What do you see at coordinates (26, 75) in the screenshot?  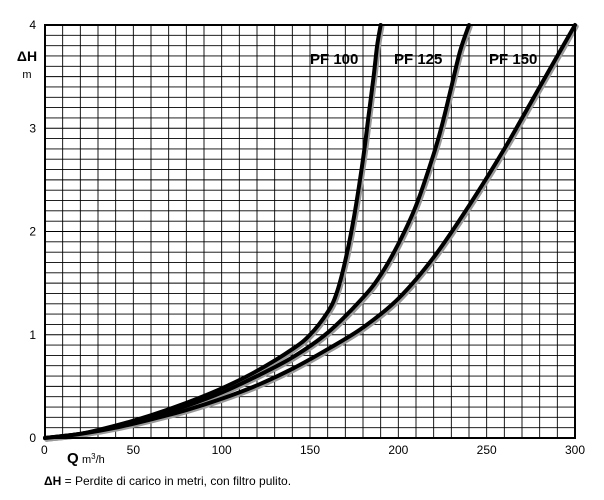 I see `y-axis-unit: m` at bounding box center [26, 75].